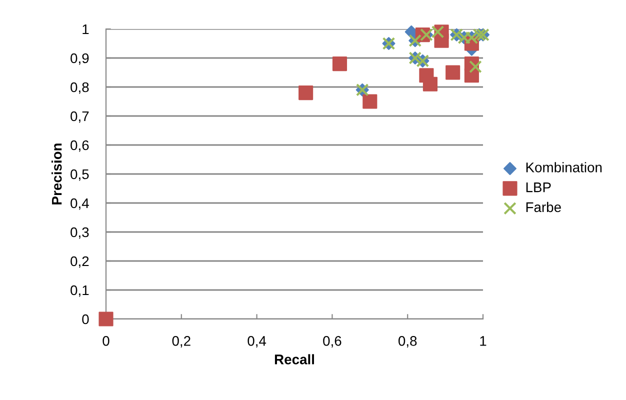  I want to click on y-tick-label: 0,2, so click(79, 262).